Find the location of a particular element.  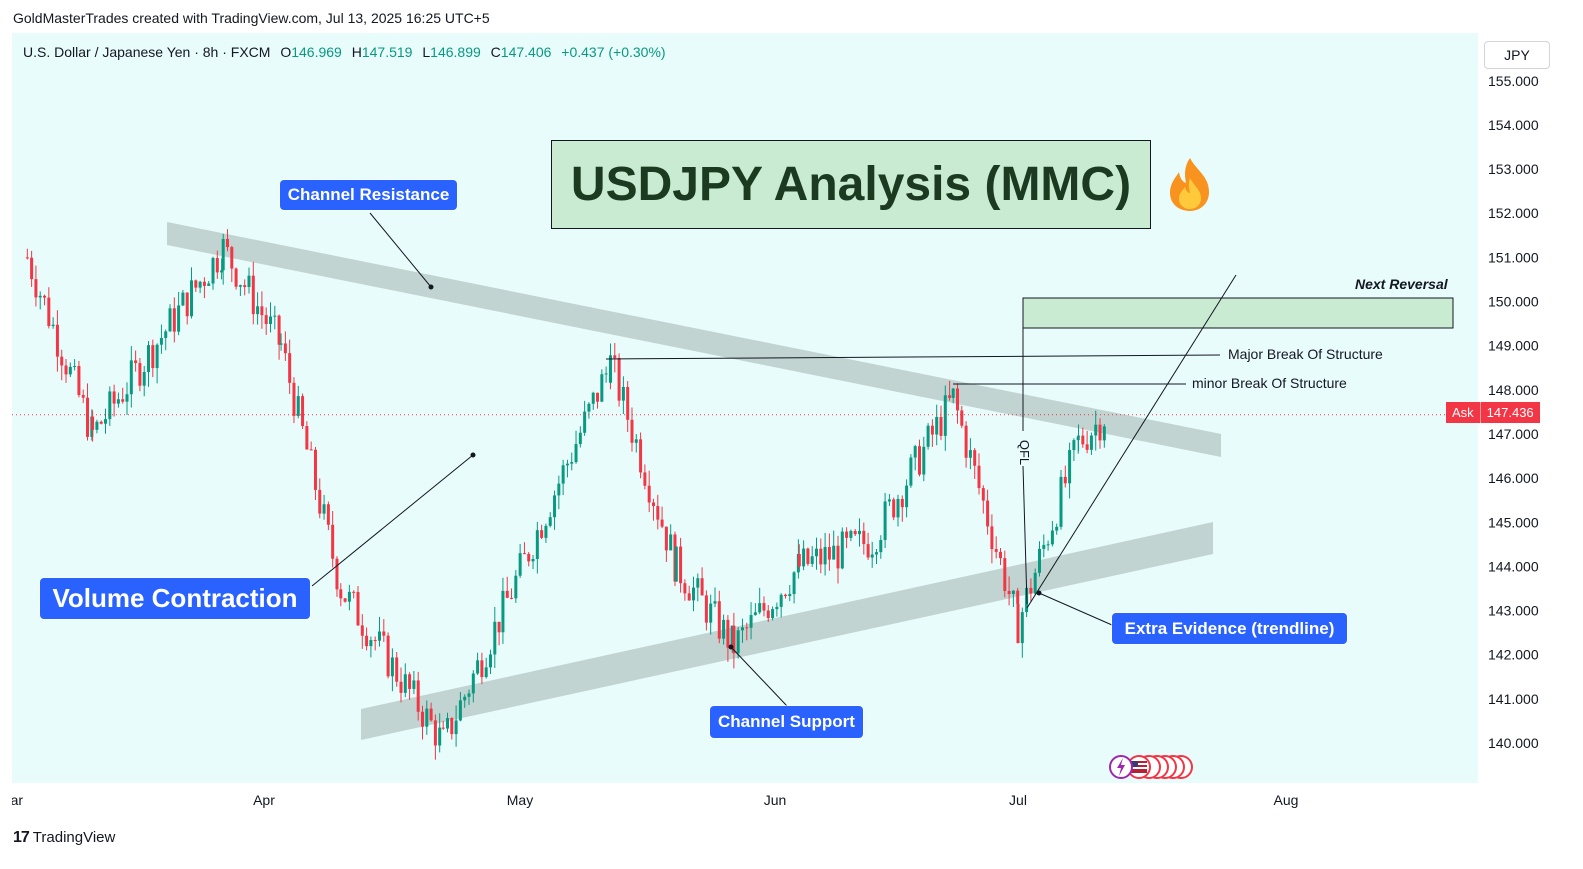

extra-evidence-label: Extra Evidence (trendline) is located at coordinates (1229, 628).